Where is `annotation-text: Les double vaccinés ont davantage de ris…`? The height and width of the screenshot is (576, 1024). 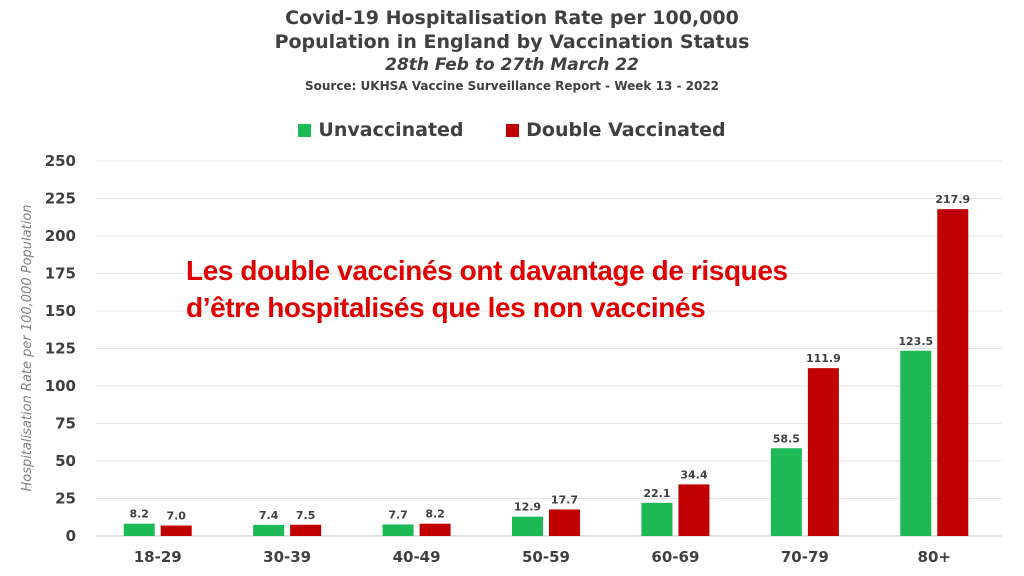 annotation-text: Les double vaccinés ont davantage de ris… is located at coordinates (536, 289).